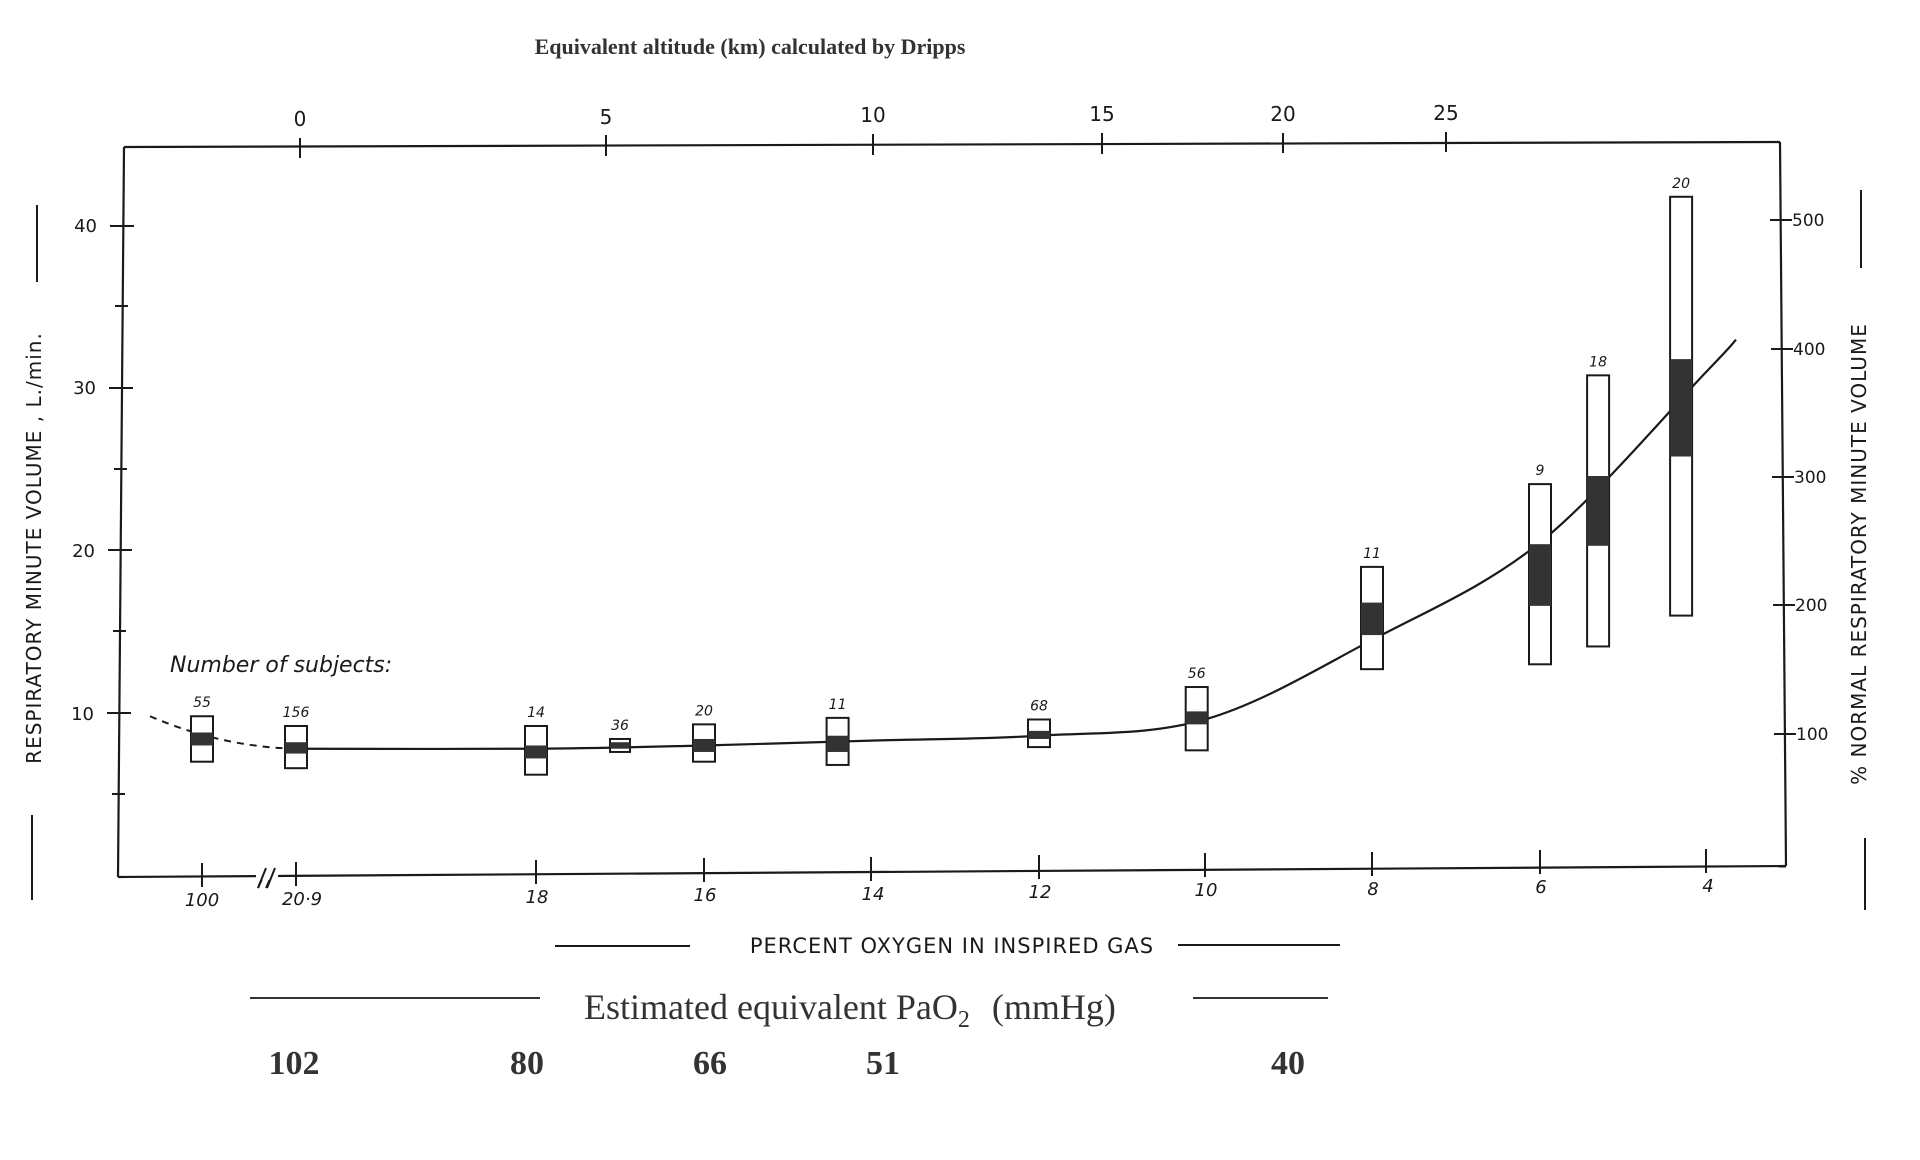  What do you see at coordinates (296, 713) in the screenshot?
I see `box-n-label: 156` at bounding box center [296, 713].